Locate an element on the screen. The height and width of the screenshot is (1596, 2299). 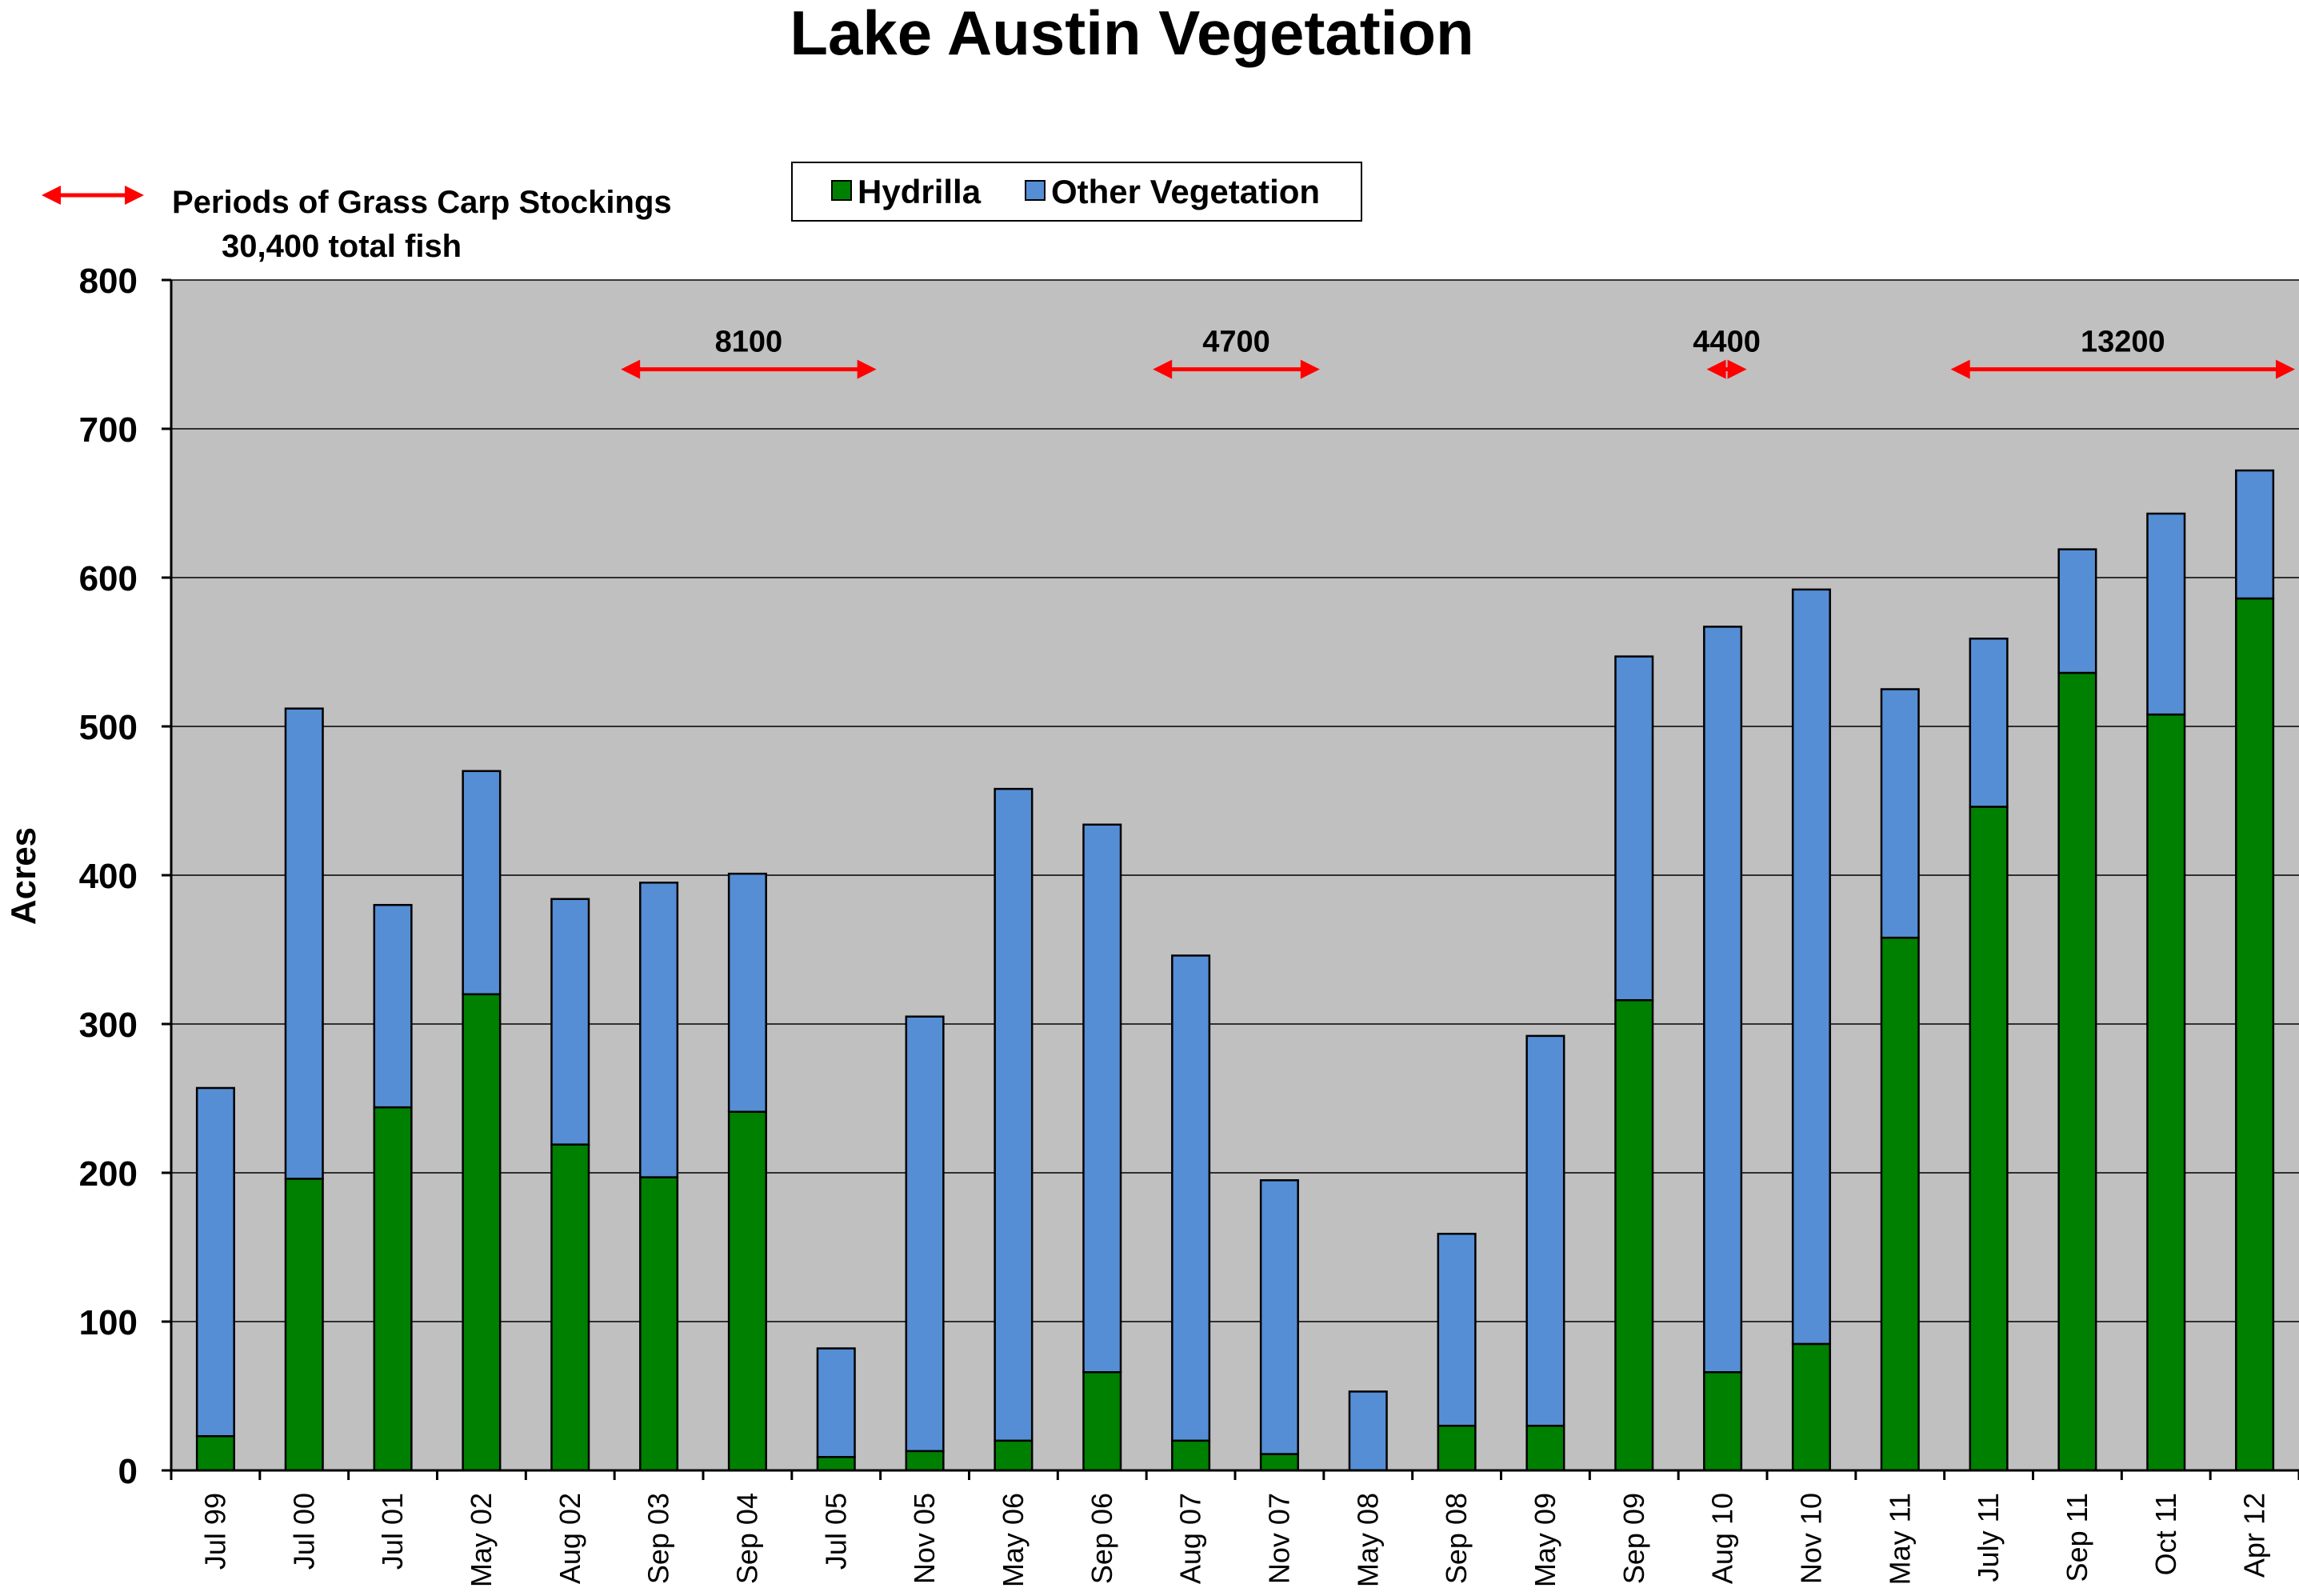
chart-title: Lake Austin Vegetation is located at coordinates (1131, 34).